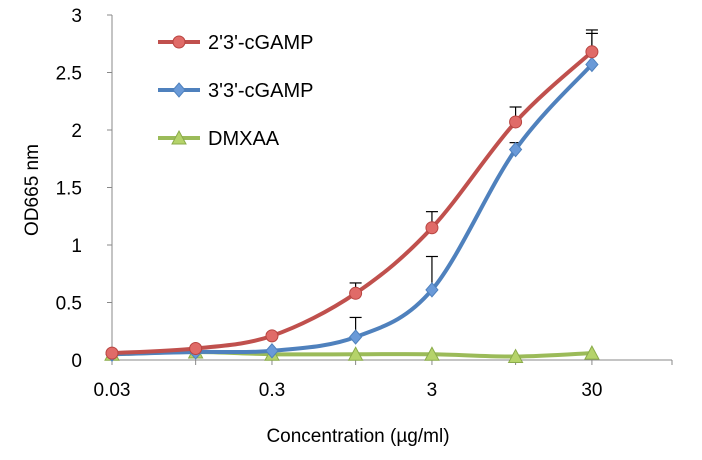  I want to click on y-tick-label: 3, so click(76, 16).